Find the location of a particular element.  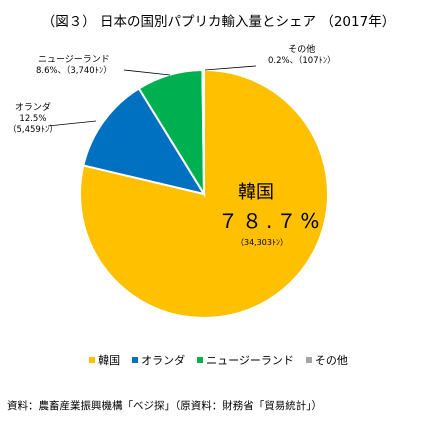

label-sonota-pct: 0.2% is located at coordinates (279, 61).